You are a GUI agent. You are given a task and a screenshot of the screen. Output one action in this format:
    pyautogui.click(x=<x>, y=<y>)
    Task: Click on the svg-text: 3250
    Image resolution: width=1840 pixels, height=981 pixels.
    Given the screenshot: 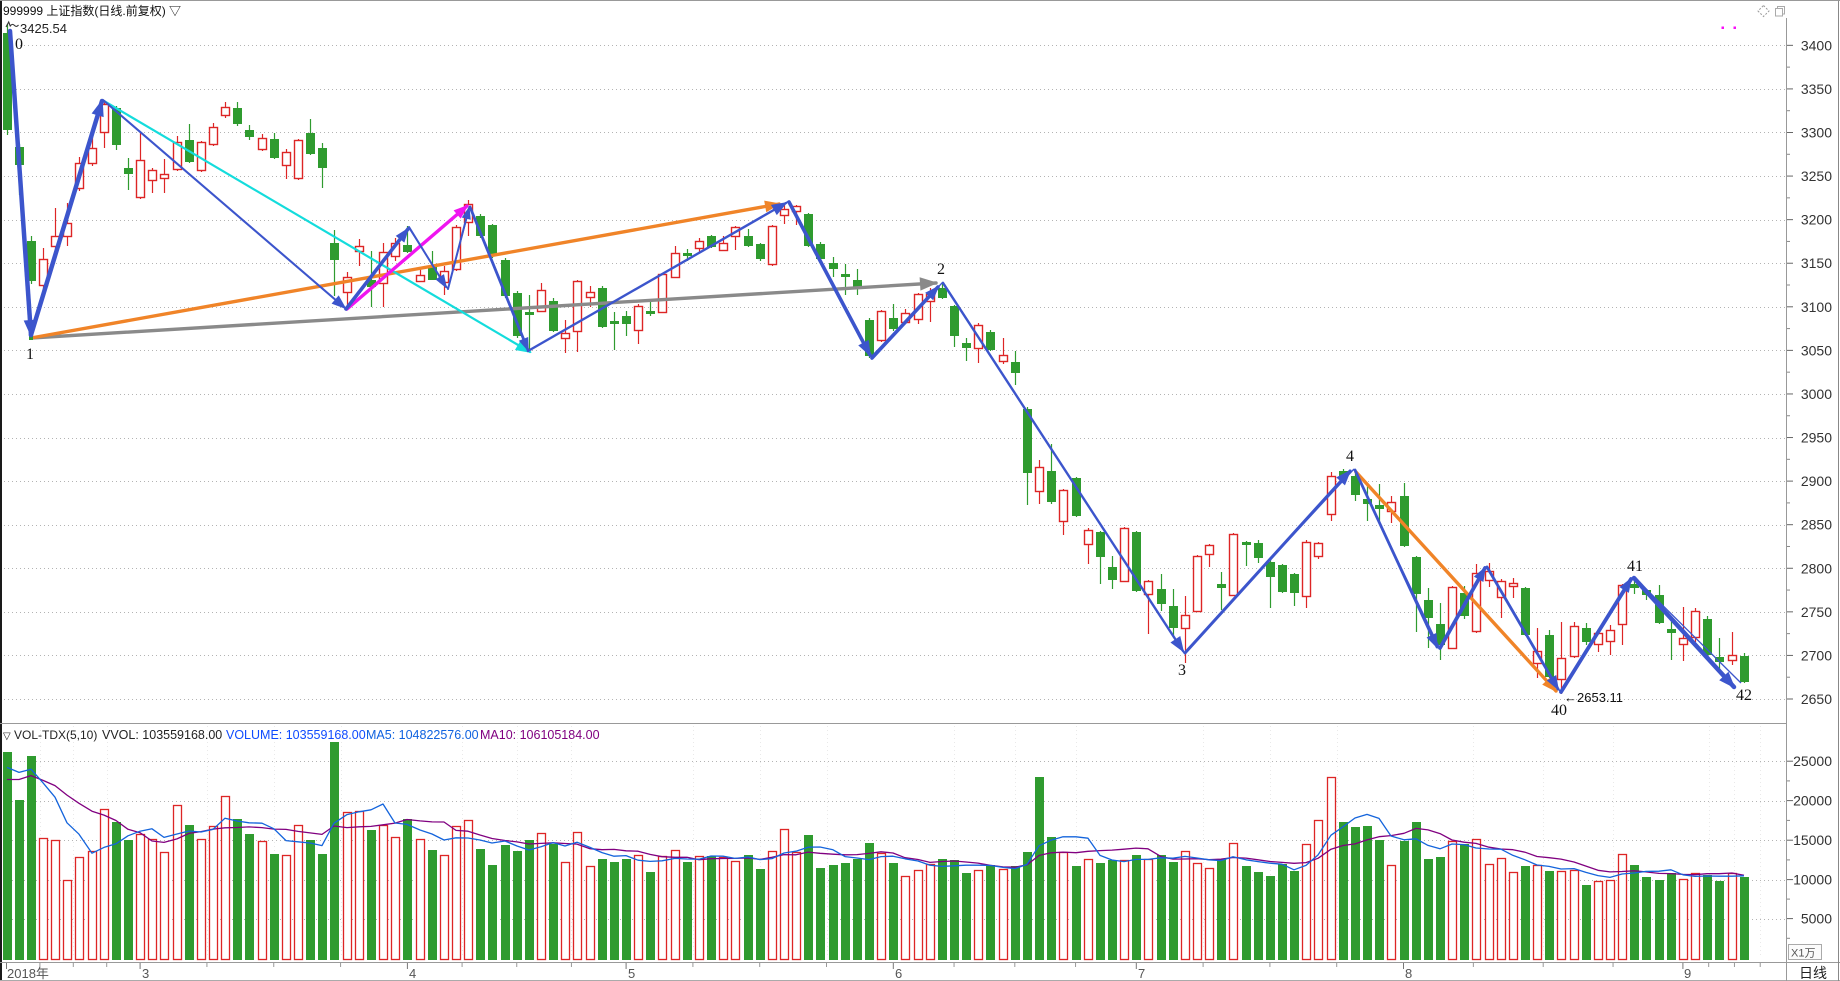 What is the action you would take?
    pyautogui.click(x=1816, y=176)
    